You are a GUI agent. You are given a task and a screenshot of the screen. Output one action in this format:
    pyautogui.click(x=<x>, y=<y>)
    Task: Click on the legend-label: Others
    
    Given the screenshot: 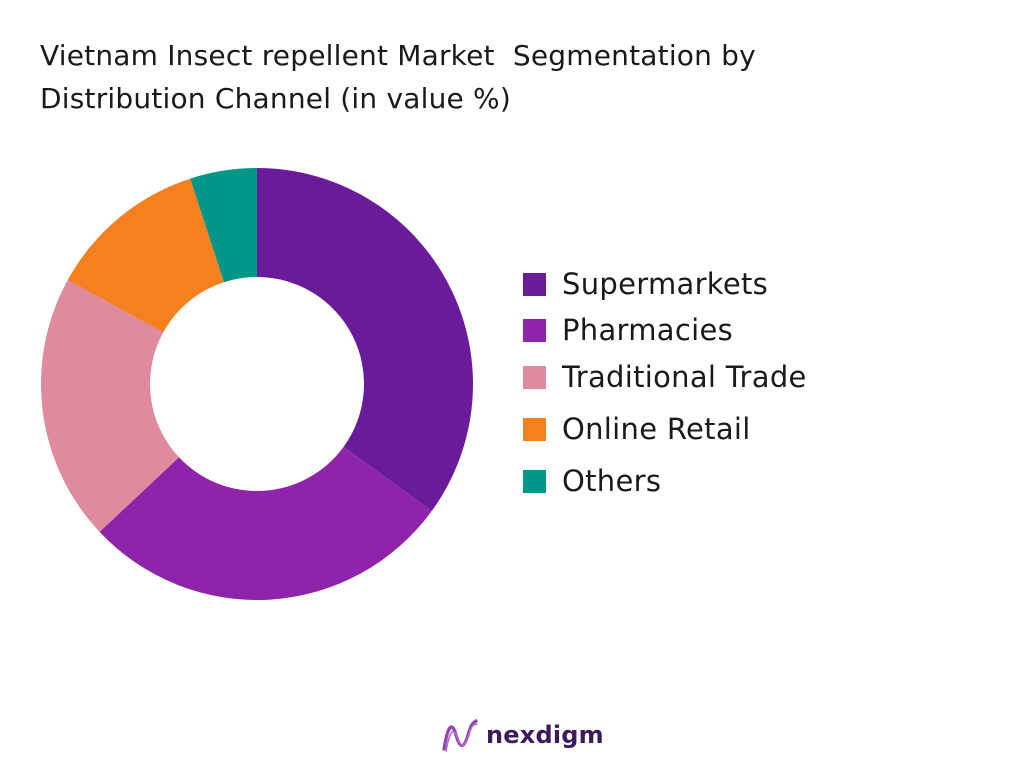 What is the action you would take?
    pyautogui.click(x=612, y=481)
    